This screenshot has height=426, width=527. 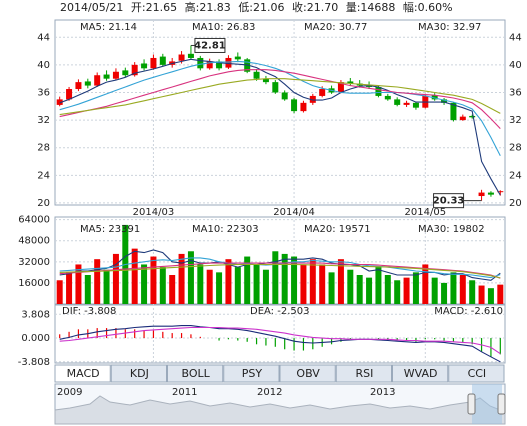 What do you see at coordinates (279, 311) in the screenshot?
I see `legend-entry: DEA: -2.503` at bounding box center [279, 311].